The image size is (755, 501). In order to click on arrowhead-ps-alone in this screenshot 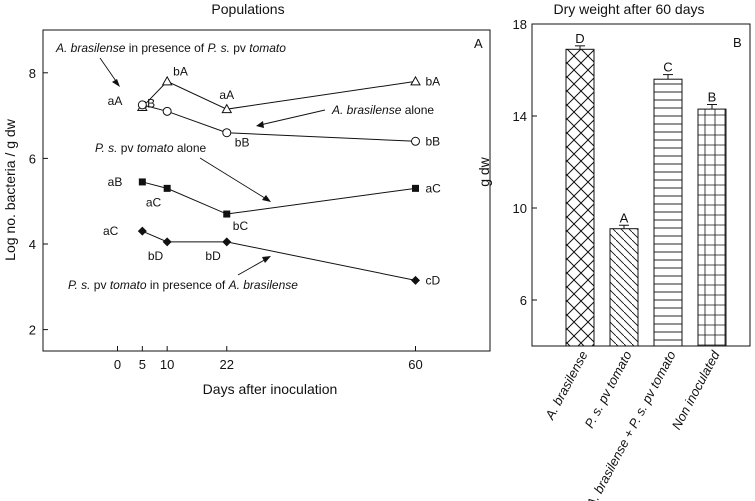, I will do `click(266, 198)`.